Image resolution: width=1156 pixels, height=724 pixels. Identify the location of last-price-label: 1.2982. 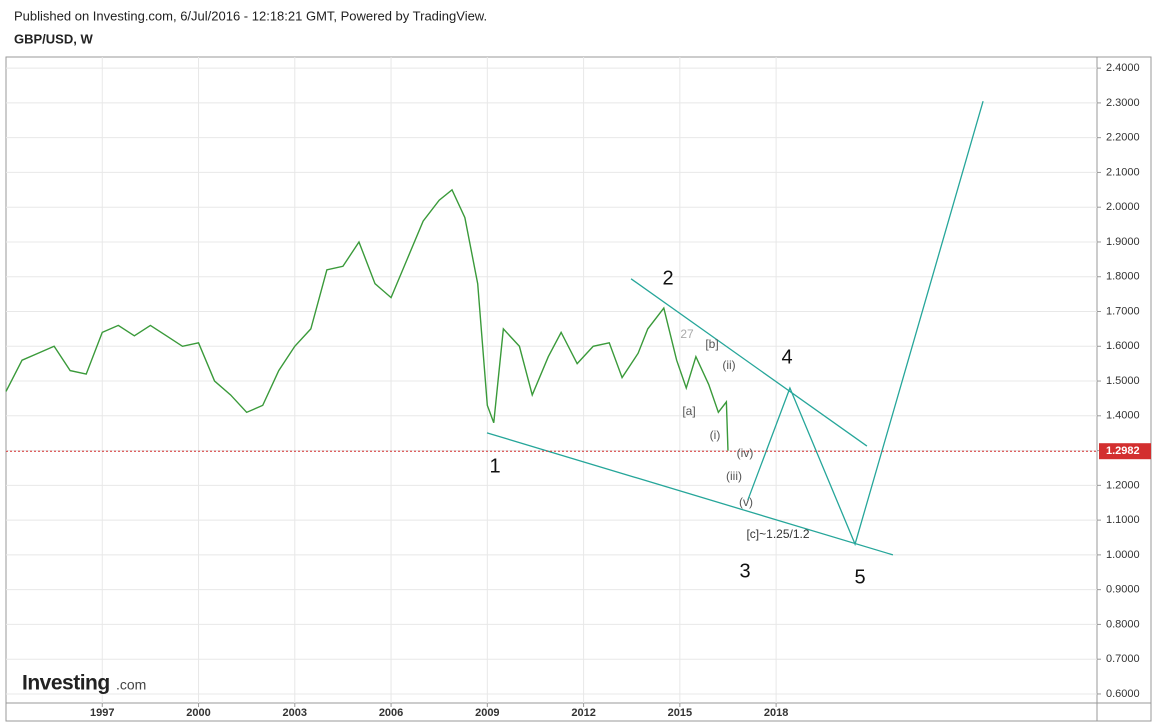
(1123, 451).